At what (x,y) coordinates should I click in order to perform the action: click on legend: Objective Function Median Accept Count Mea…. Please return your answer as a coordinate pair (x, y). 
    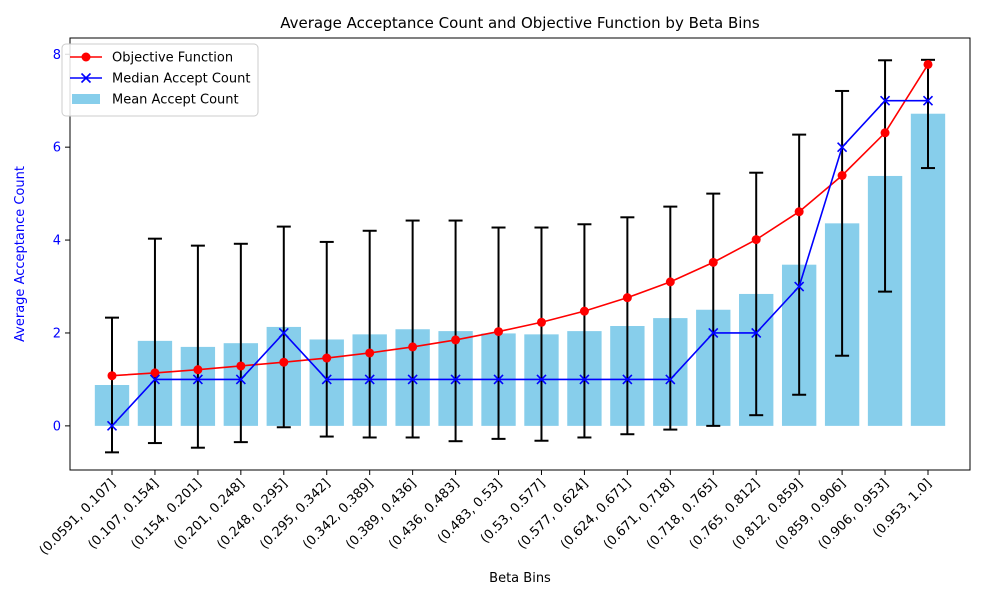
    Looking at the image, I should click on (160, 80).